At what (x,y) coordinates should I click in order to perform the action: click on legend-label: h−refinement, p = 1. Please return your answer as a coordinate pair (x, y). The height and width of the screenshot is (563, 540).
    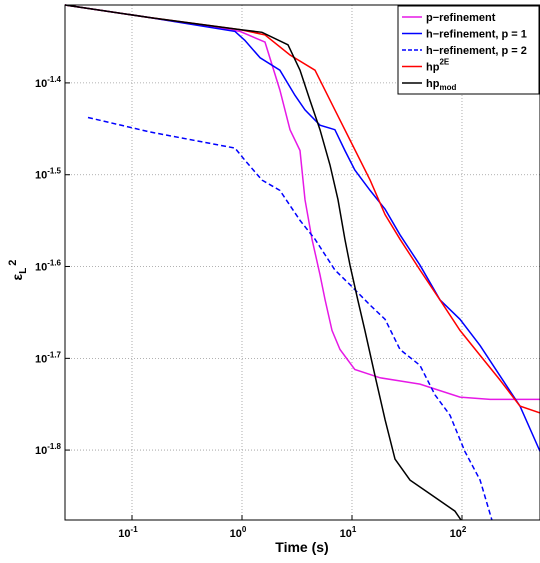
    Looking at the image, I should click on (476, 35).